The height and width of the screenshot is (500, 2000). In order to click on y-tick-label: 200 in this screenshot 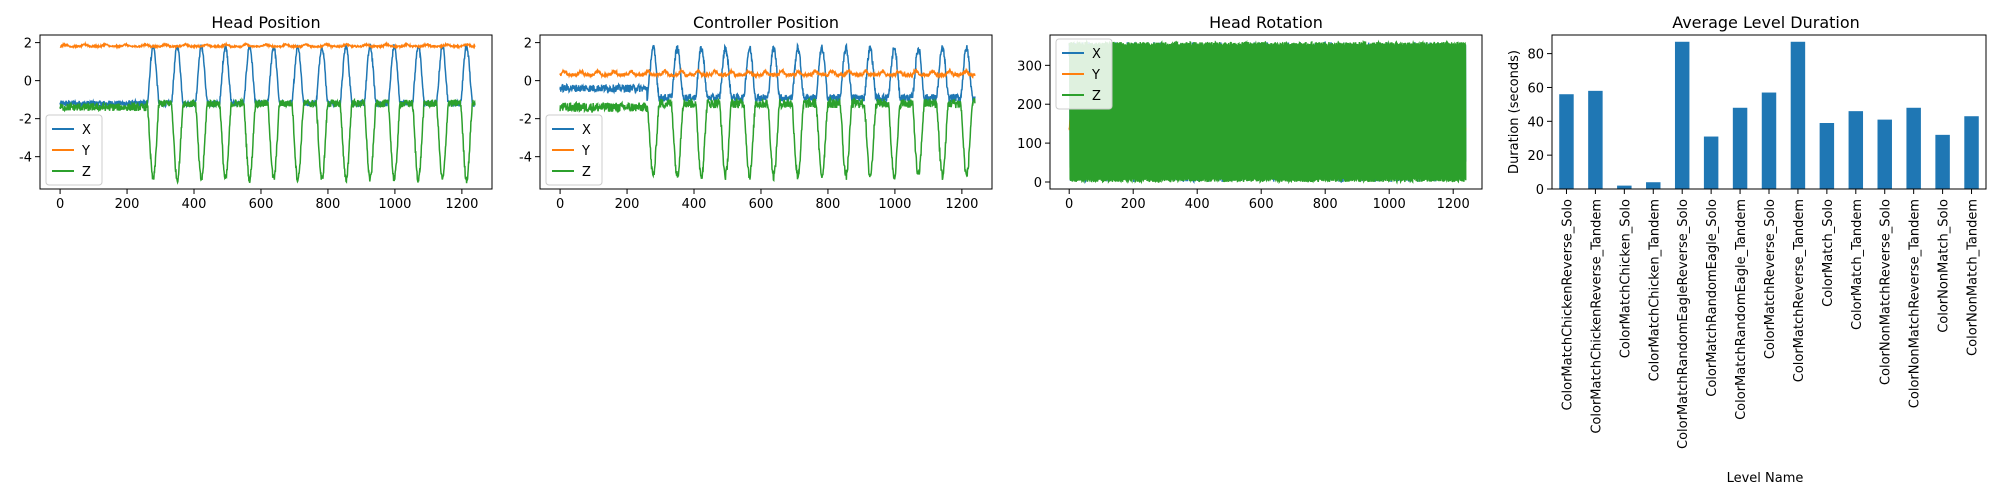, I will do `click(1029, 105)`.